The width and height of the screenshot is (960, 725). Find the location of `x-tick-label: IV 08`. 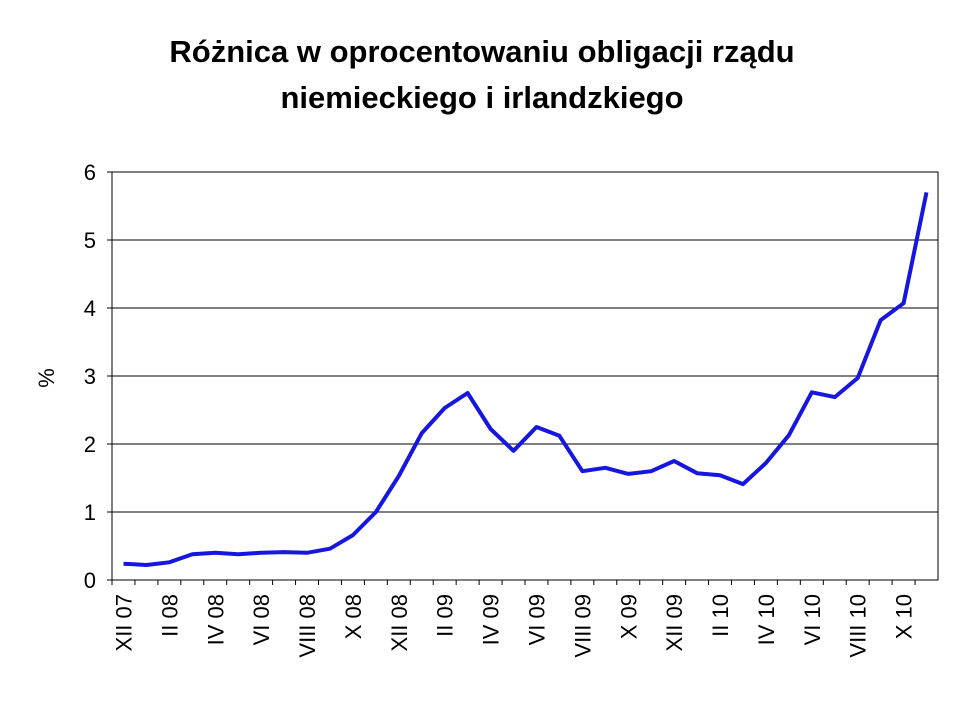

x-tick-label: IV 08 is located at coordinates (215, 619).